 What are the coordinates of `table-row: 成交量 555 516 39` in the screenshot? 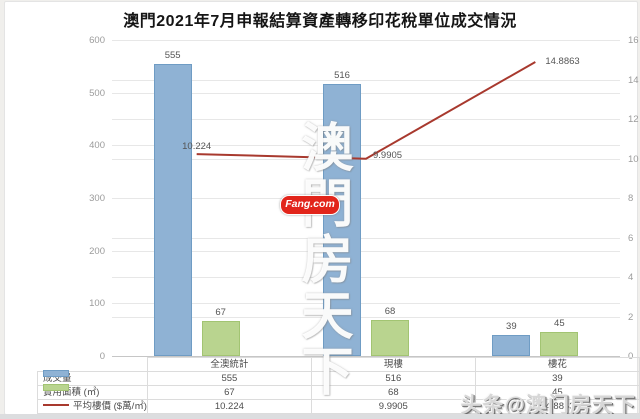 It's located at (338, 378).